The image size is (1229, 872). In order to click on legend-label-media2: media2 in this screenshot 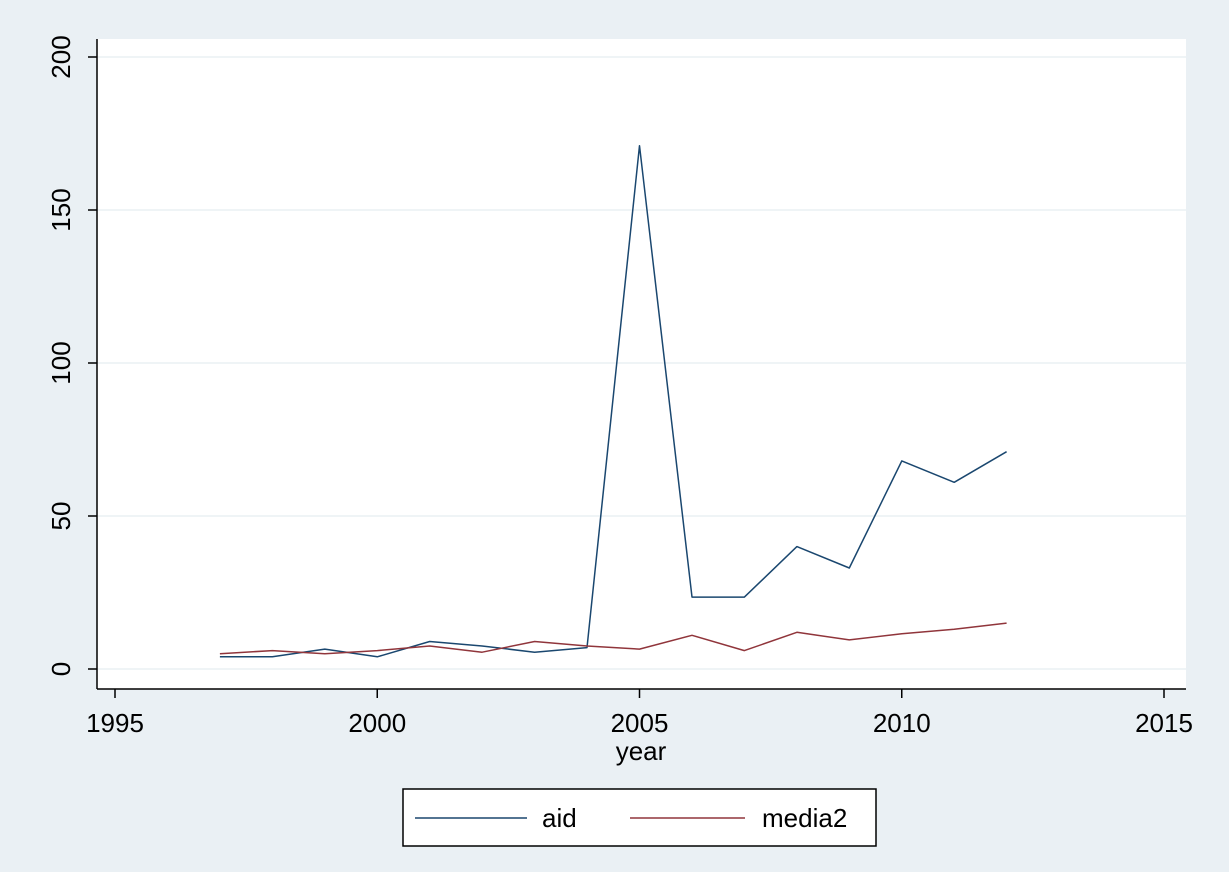, I will do `click(804, 818)`.